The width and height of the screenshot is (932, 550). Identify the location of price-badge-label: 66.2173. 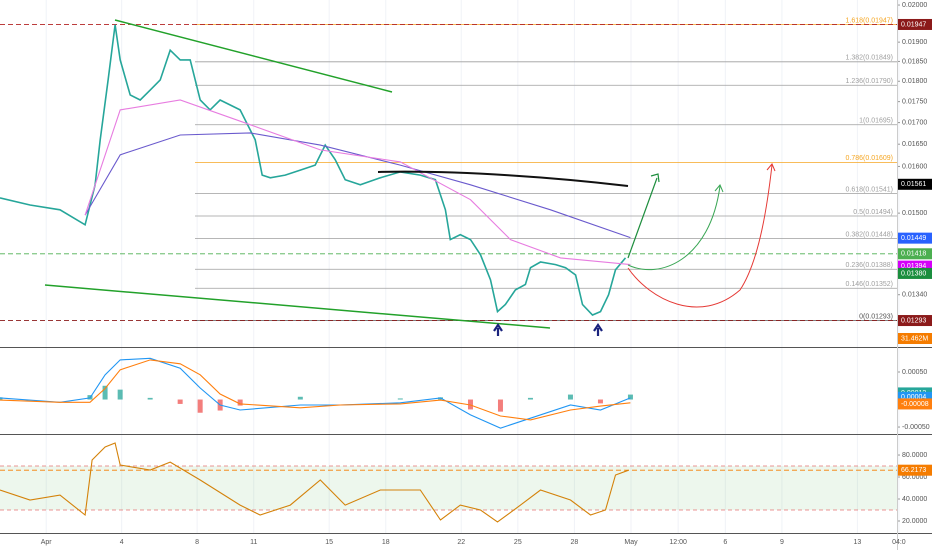
(913, 470).